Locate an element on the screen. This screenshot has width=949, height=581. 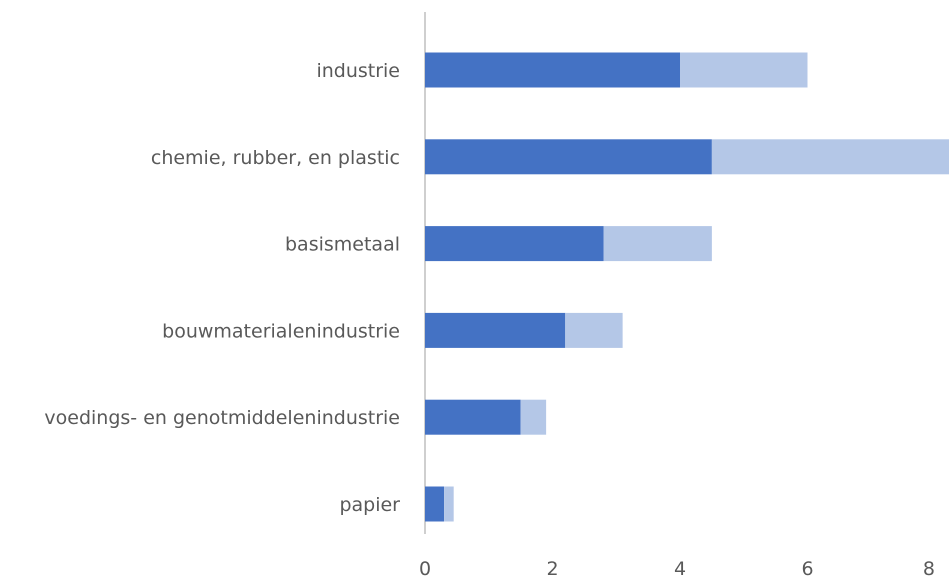
x-tick-label: 8 is located at coordinates (929, 569).